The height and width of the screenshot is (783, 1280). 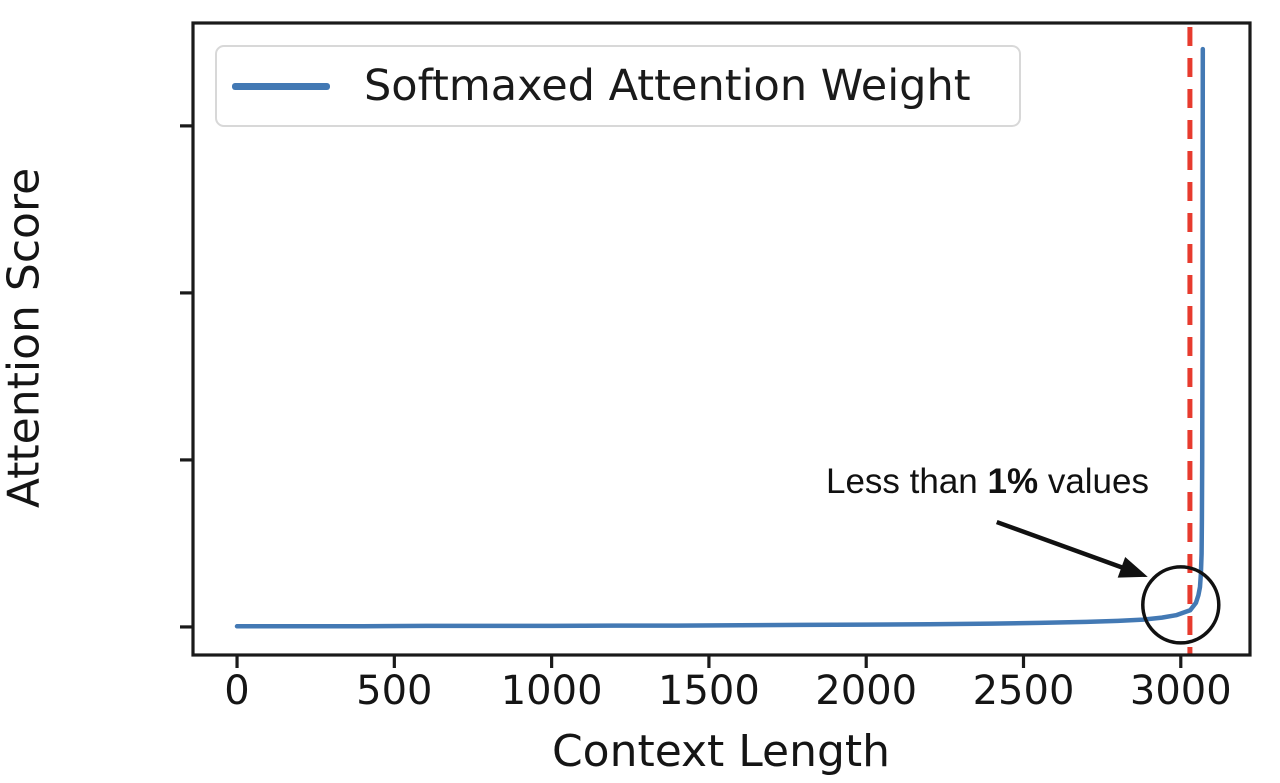 I want to click on x-tick-label: 0, so click(x=237, y=691).